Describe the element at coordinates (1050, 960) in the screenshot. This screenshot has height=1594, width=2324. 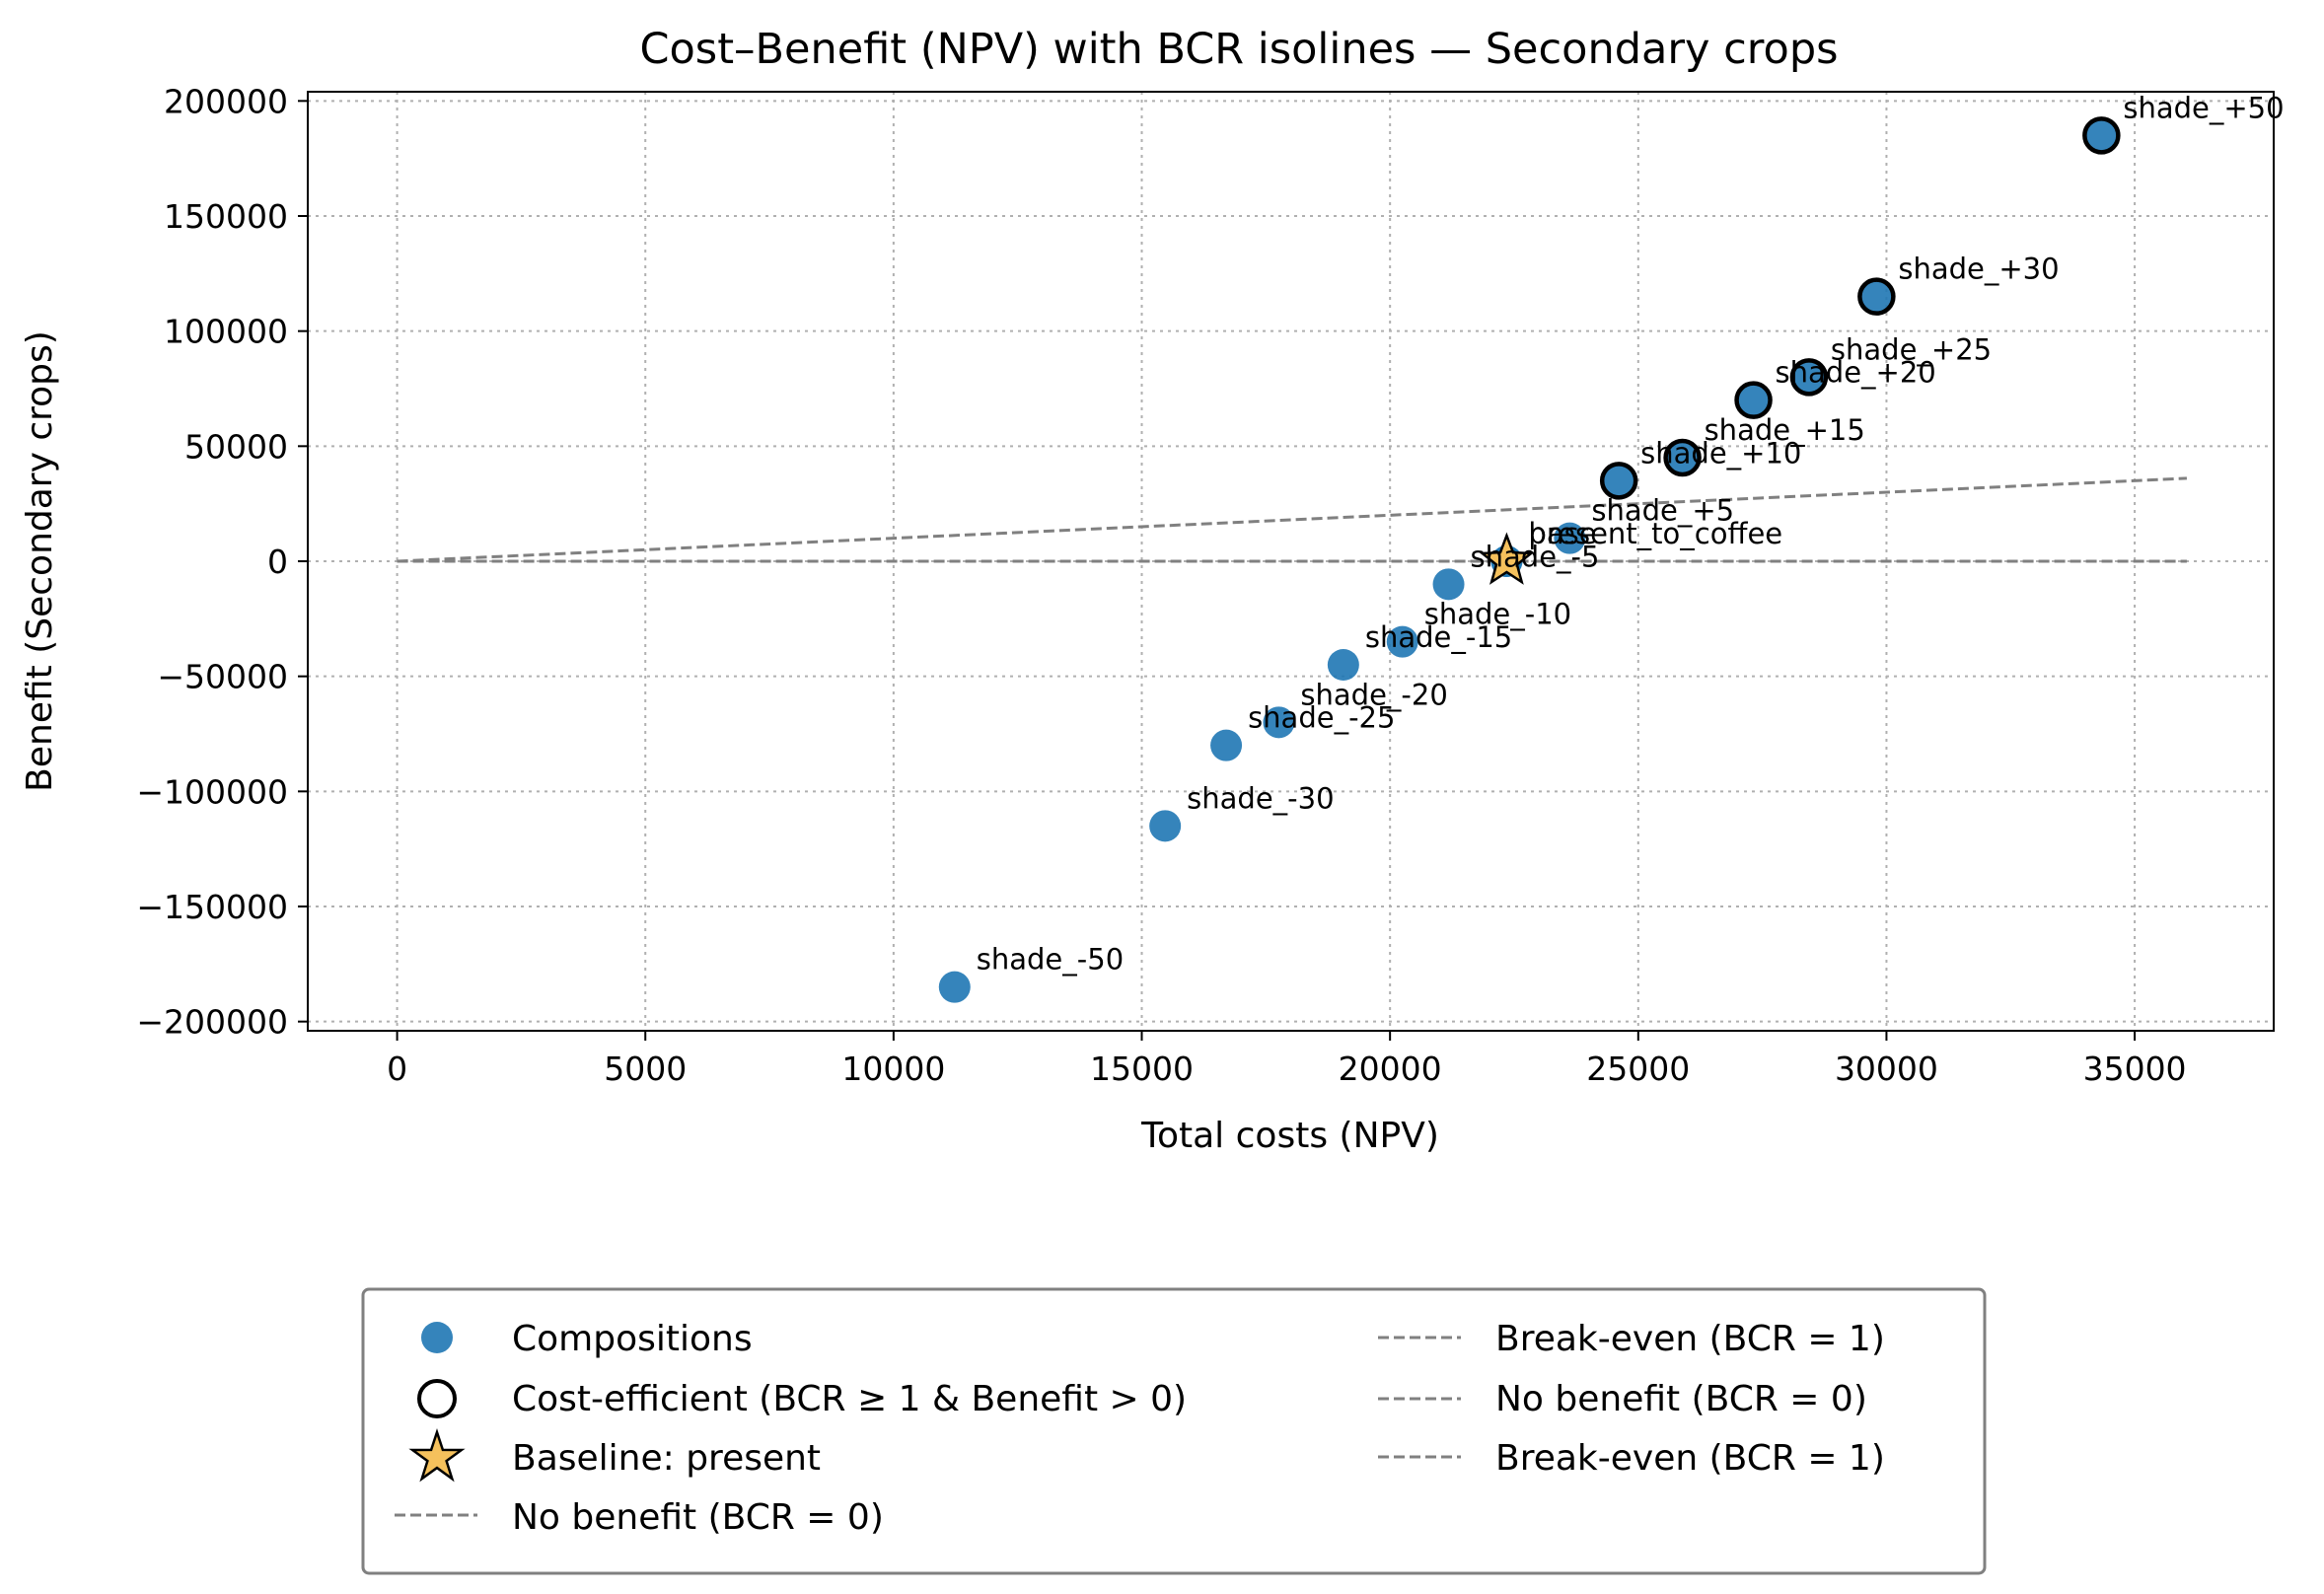
I see `point-label: shade_-50` at that location.